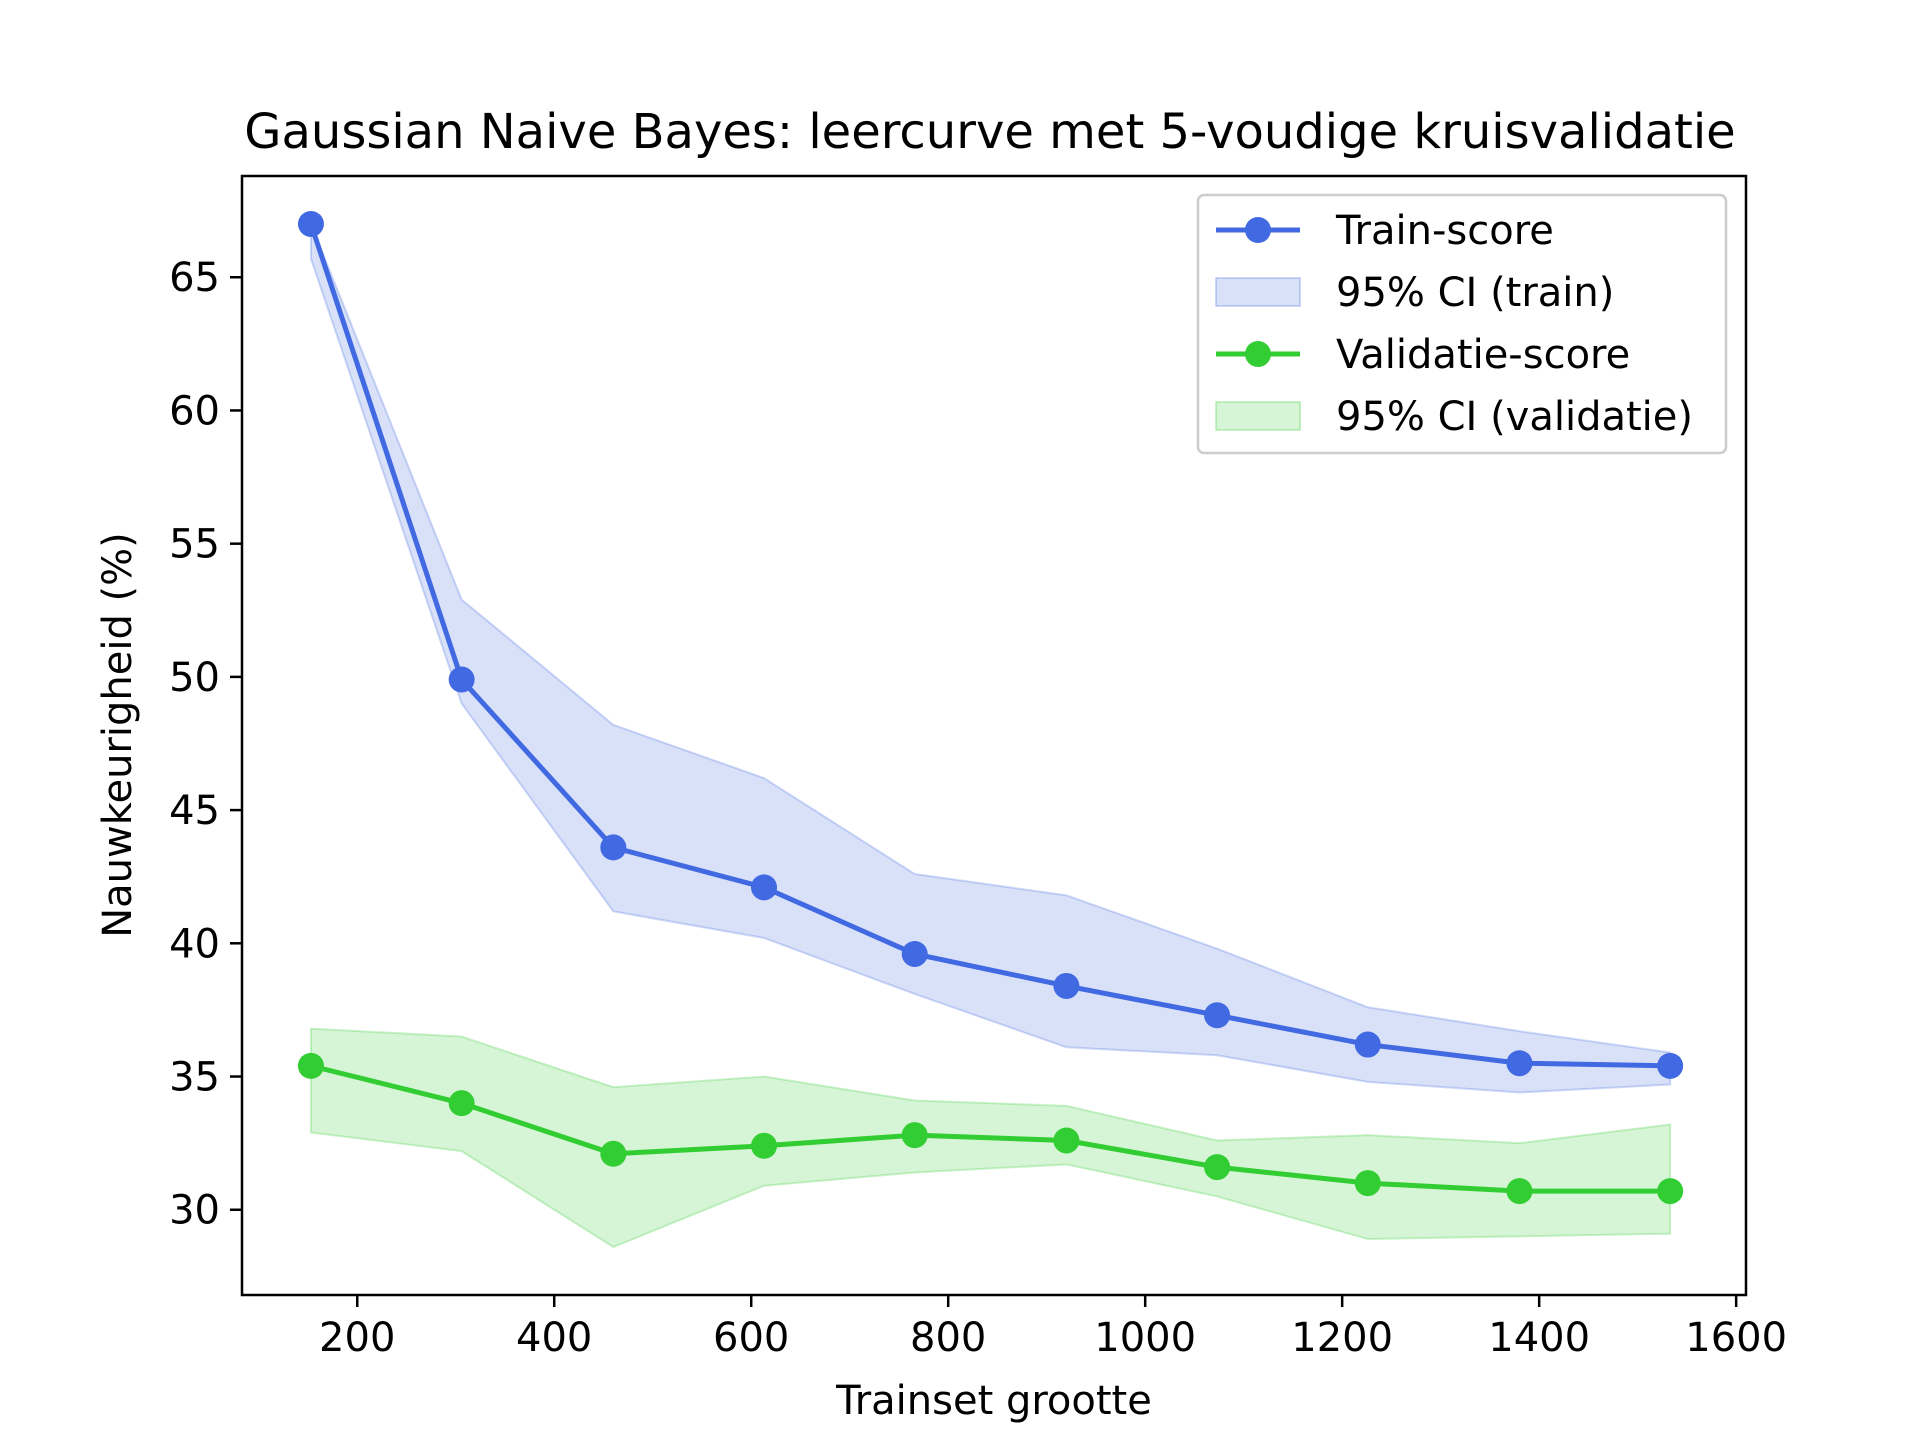  What do you see at coordinates (205, 744) in the screenshot?
I see `y-axis-ticks: 30 35 40 45 50 55 60 65` at bounding box center [205, 744].